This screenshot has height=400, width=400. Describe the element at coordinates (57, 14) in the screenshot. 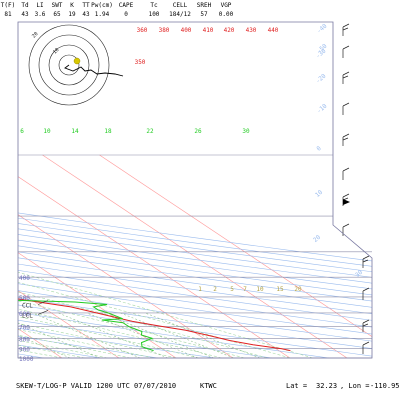

I see `index-value: 65` at that location.